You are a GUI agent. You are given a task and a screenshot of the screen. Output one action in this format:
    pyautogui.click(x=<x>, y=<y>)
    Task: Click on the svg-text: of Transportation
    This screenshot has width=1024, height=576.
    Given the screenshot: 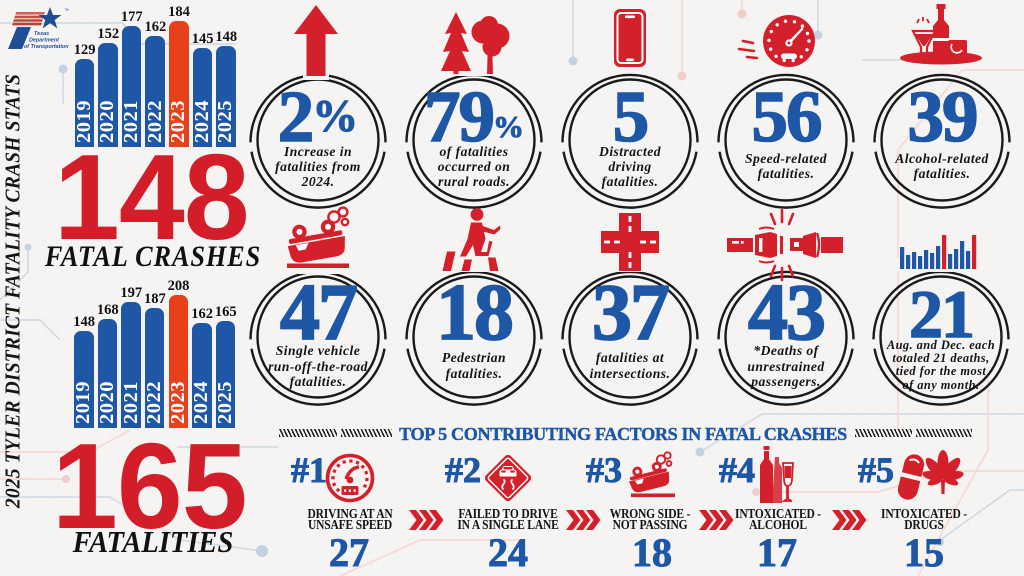 What is the action you would take?
    pyautogui.click(x=46, y=47)
    